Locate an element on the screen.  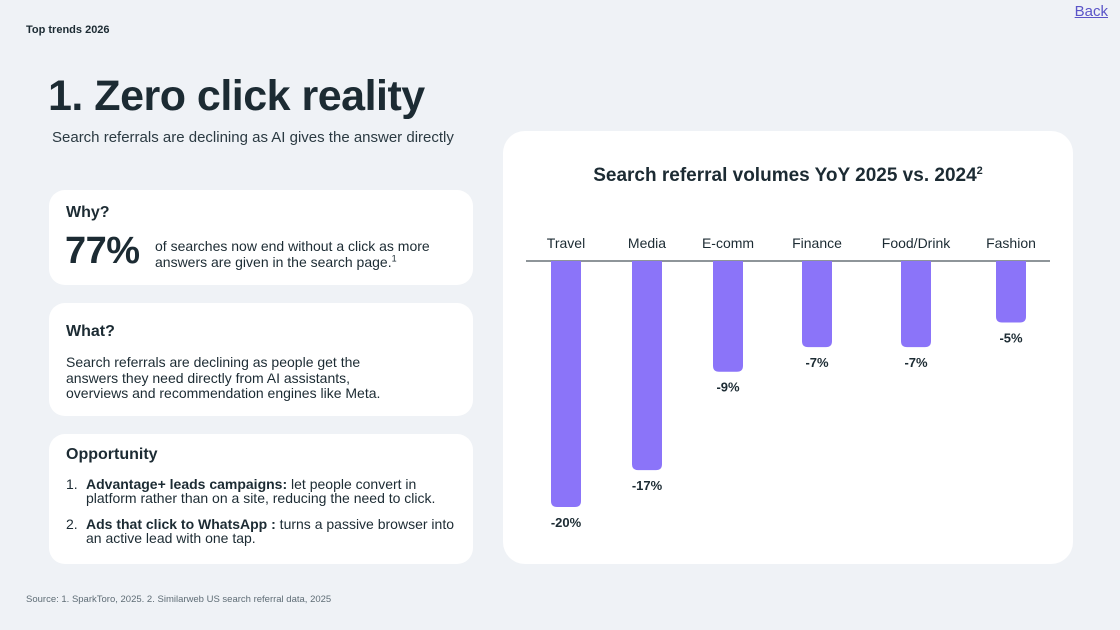
data-label: -9% is located at coordinates (728, 387).